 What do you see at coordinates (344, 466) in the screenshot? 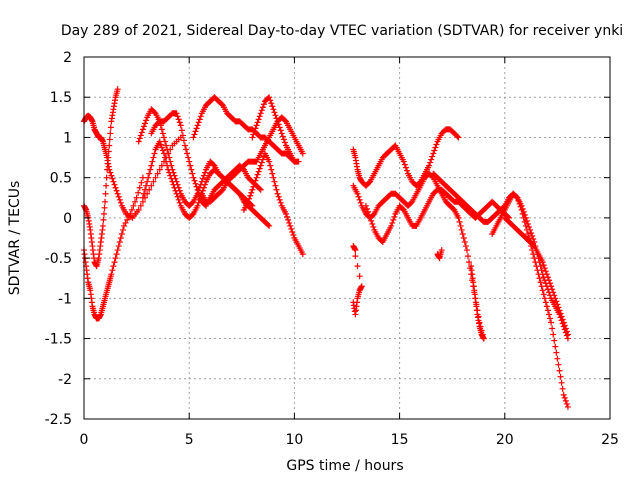
I see `x-axis-label: GPS time / hours` at bounding box center [344, 466].